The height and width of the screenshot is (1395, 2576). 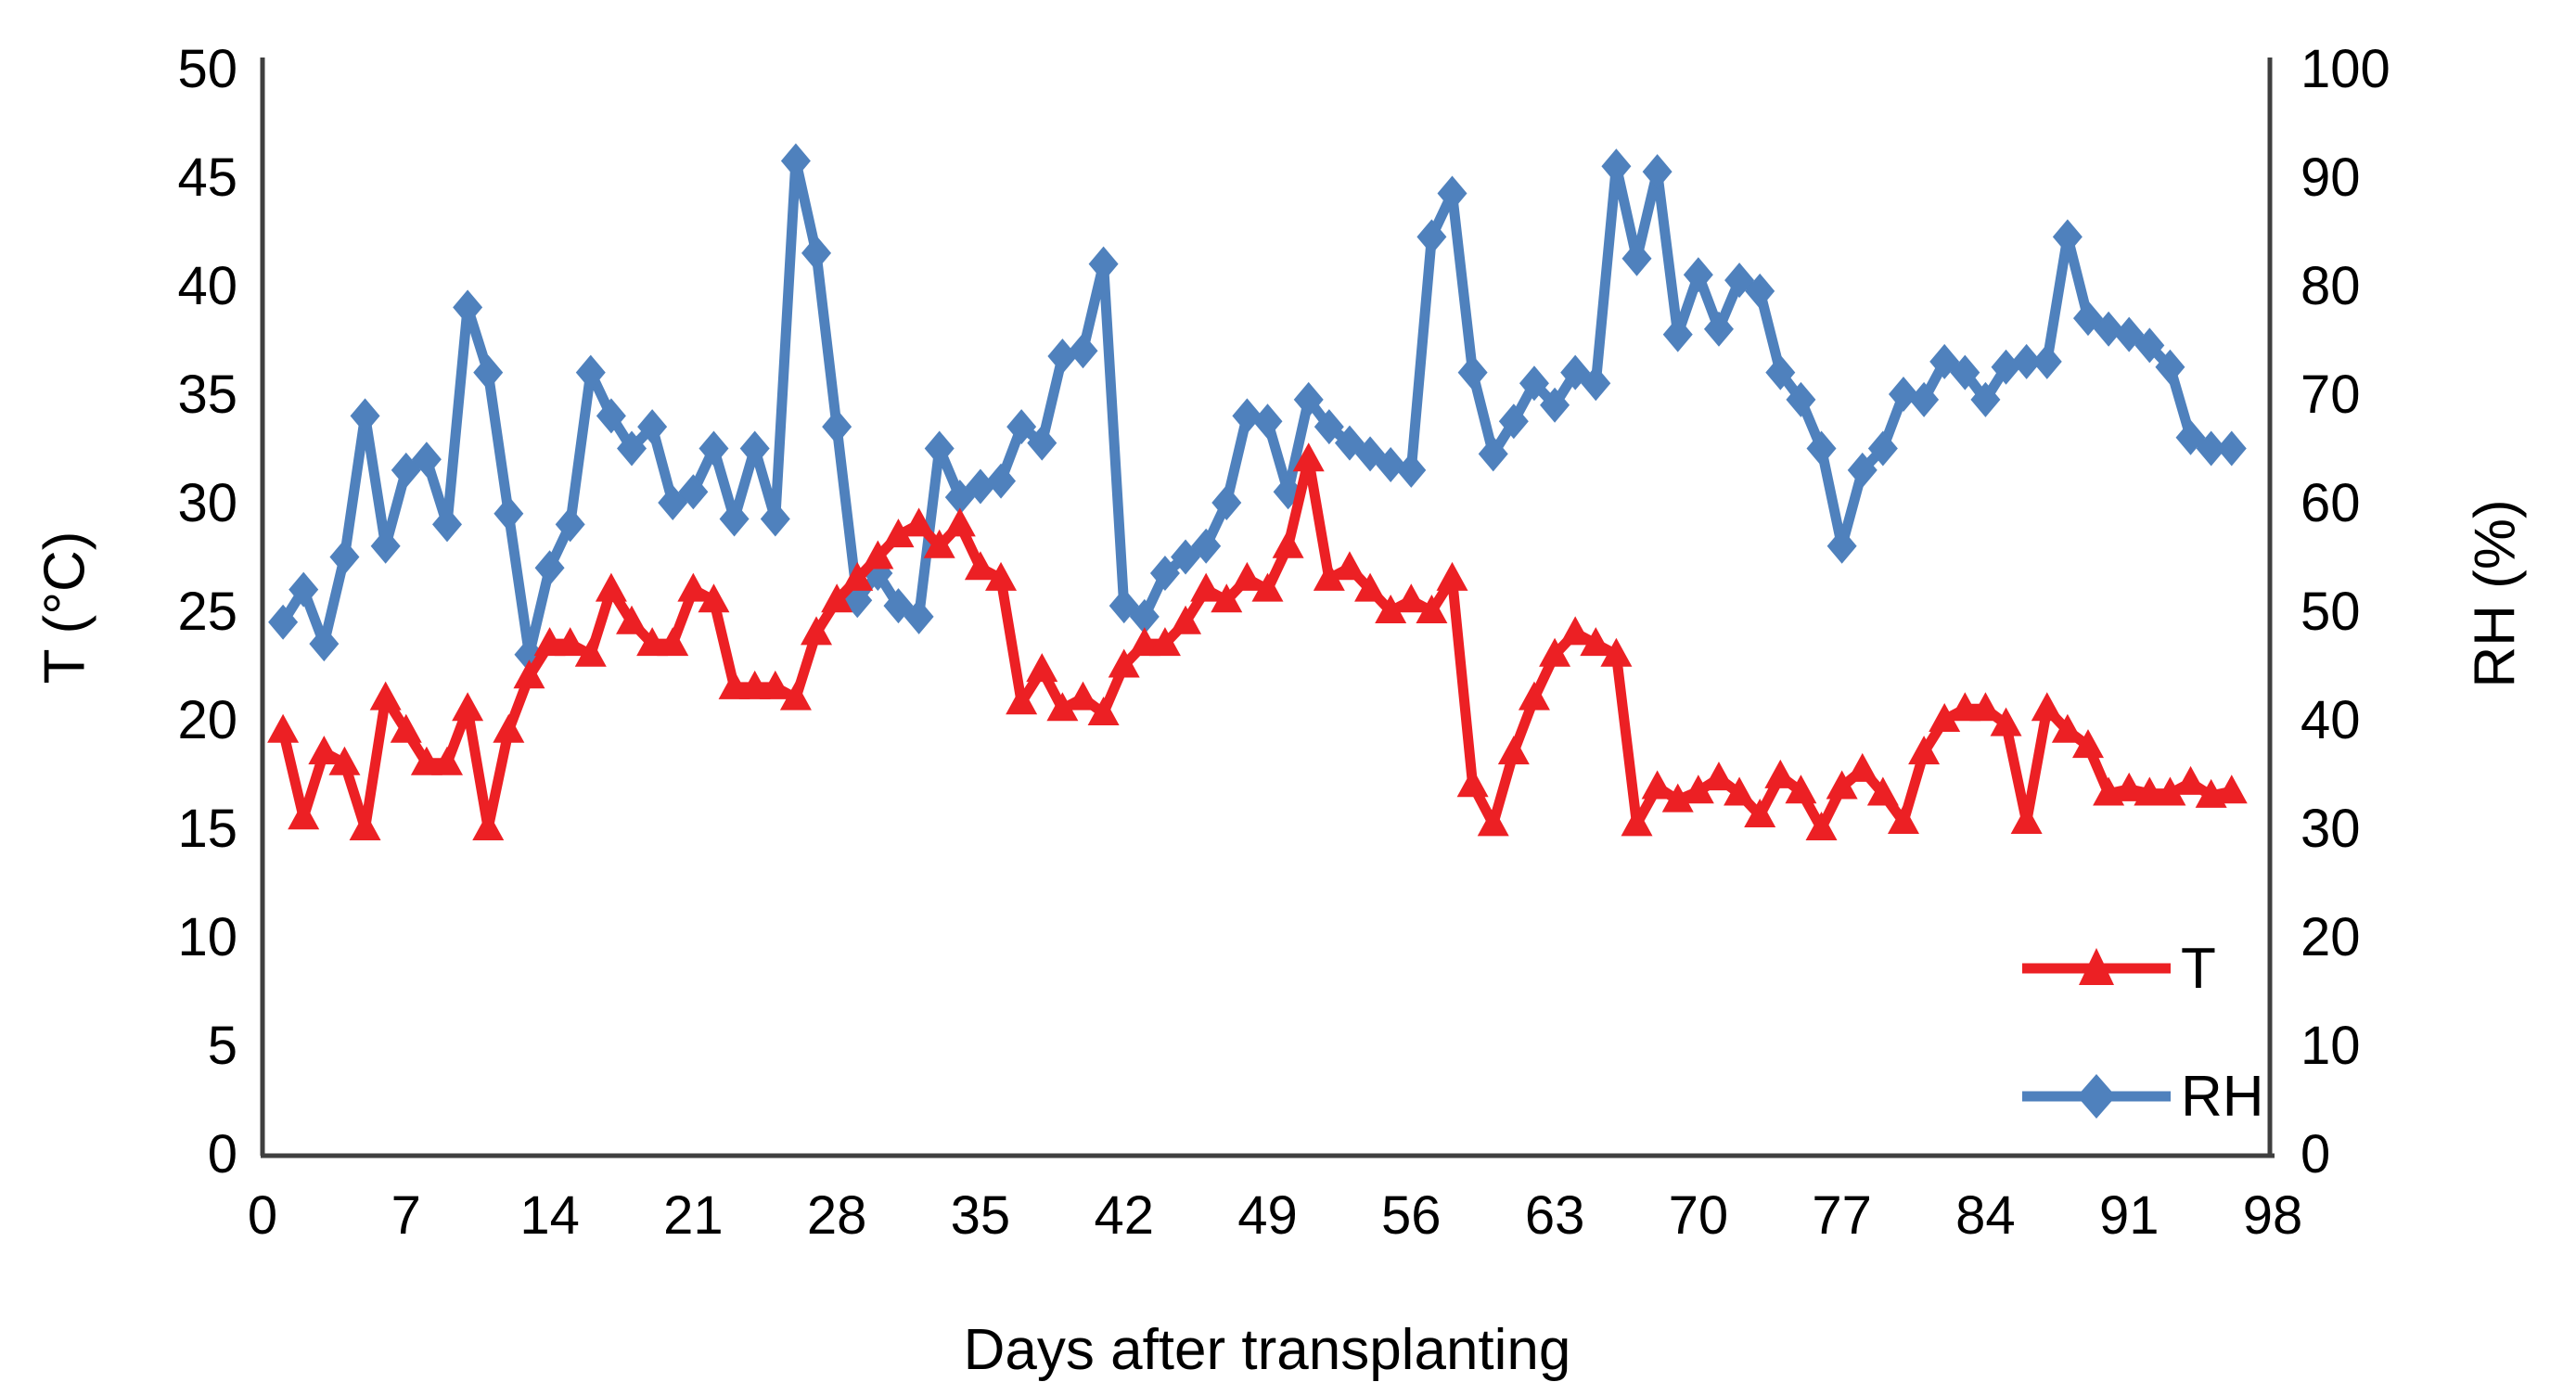 What do you see at coordinates (222, 1154) in the screenshot?
I see `tick-label: 0` at bounding box center [222, 1154].